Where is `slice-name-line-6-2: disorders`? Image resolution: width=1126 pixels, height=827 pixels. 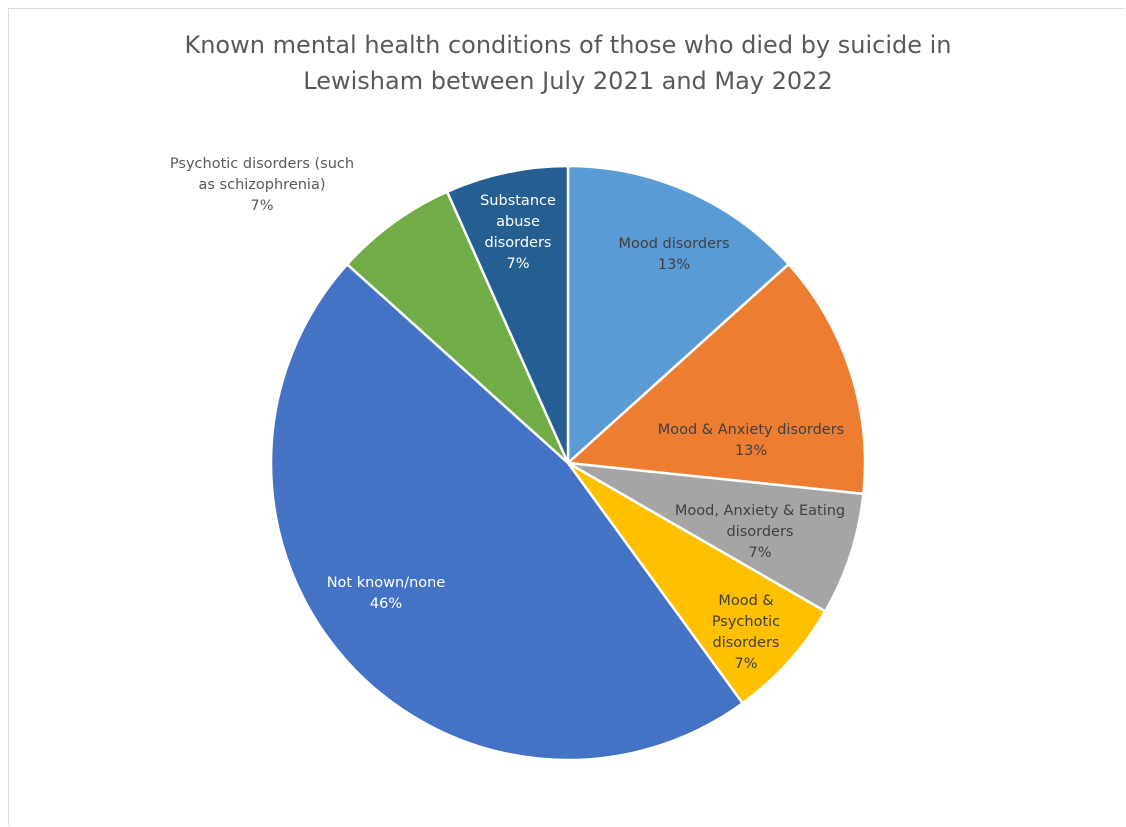 slice-name-line-6-2: disorders is located at coordinates (517, 243).